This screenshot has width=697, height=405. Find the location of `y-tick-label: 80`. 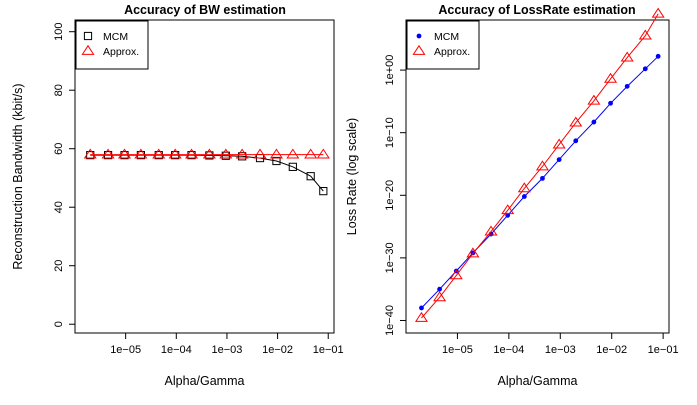

y-tick-label: 80 is located at coordinates (59, 90).